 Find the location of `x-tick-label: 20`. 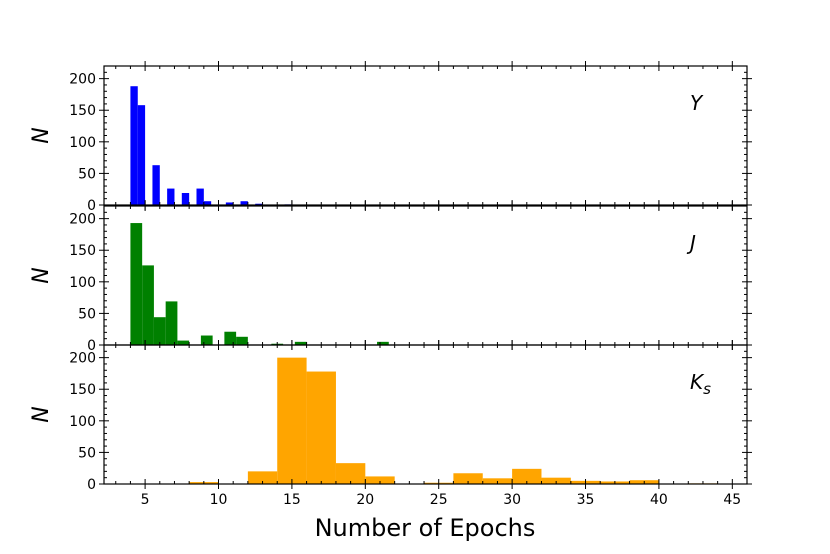

x-tick-label: 20 is located at coordinates (365, 500).